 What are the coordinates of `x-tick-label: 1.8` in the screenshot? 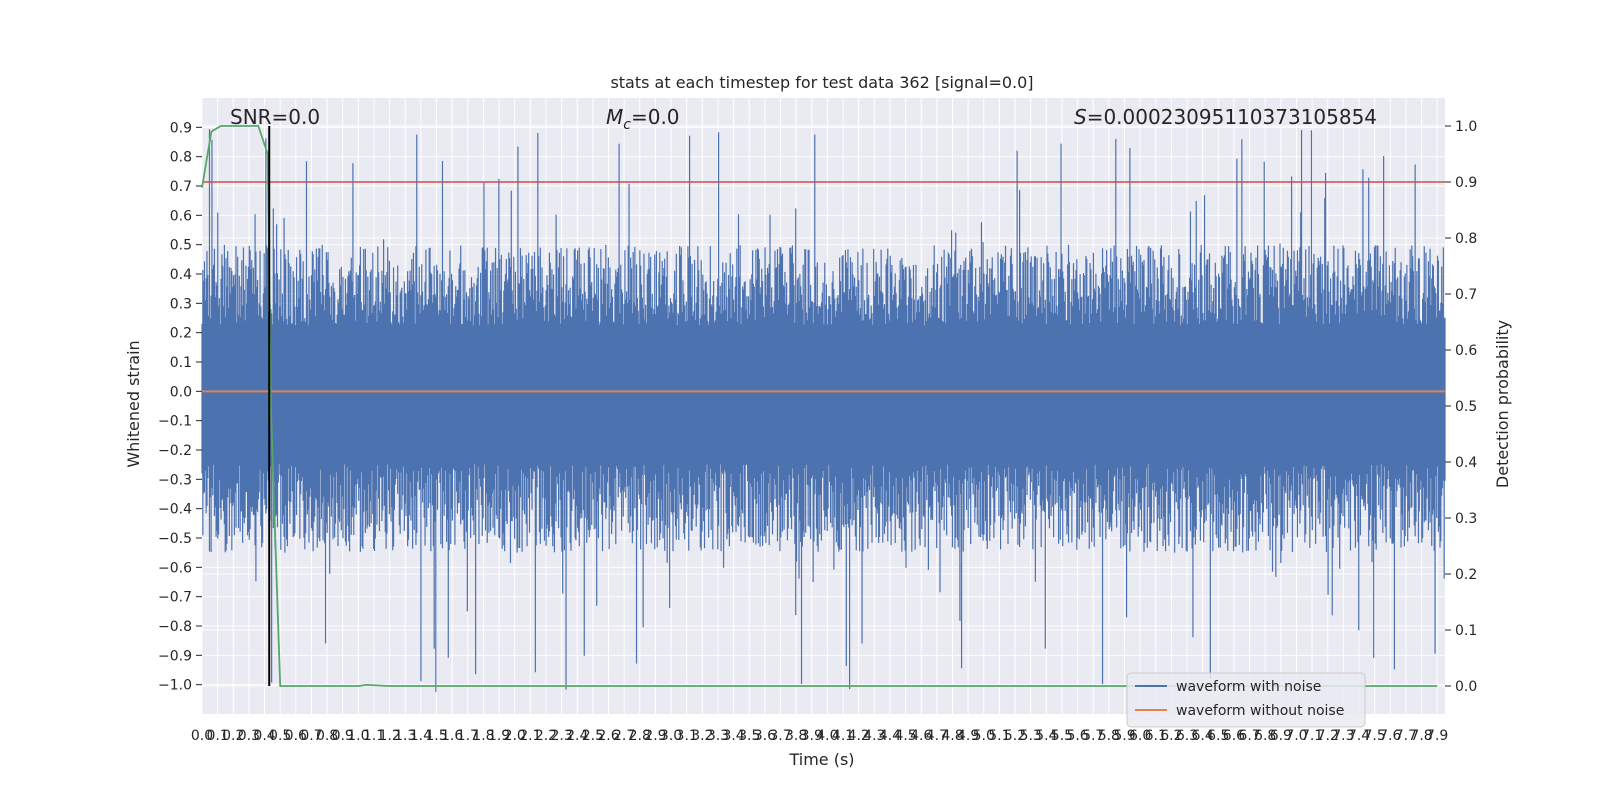 It's located at (483, 736).